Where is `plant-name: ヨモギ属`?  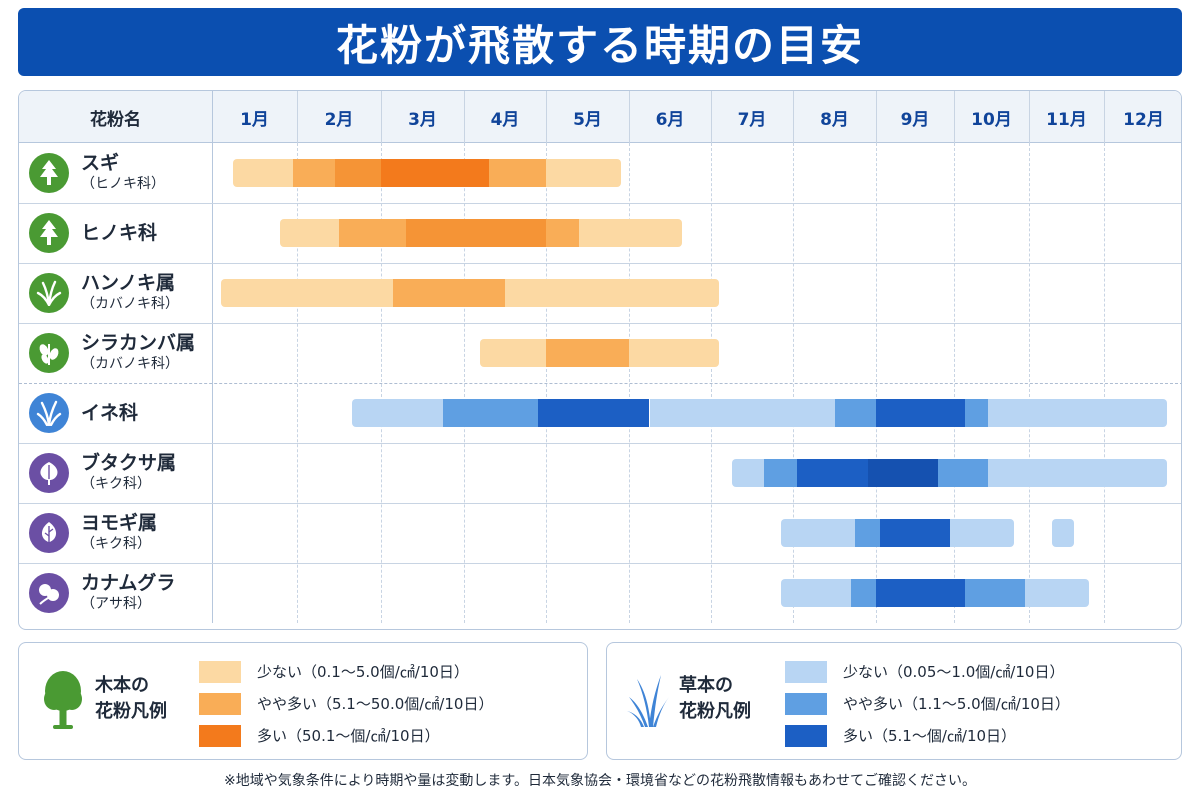
plant-name: ヨモギ属 is located at coordinates (119, 523).